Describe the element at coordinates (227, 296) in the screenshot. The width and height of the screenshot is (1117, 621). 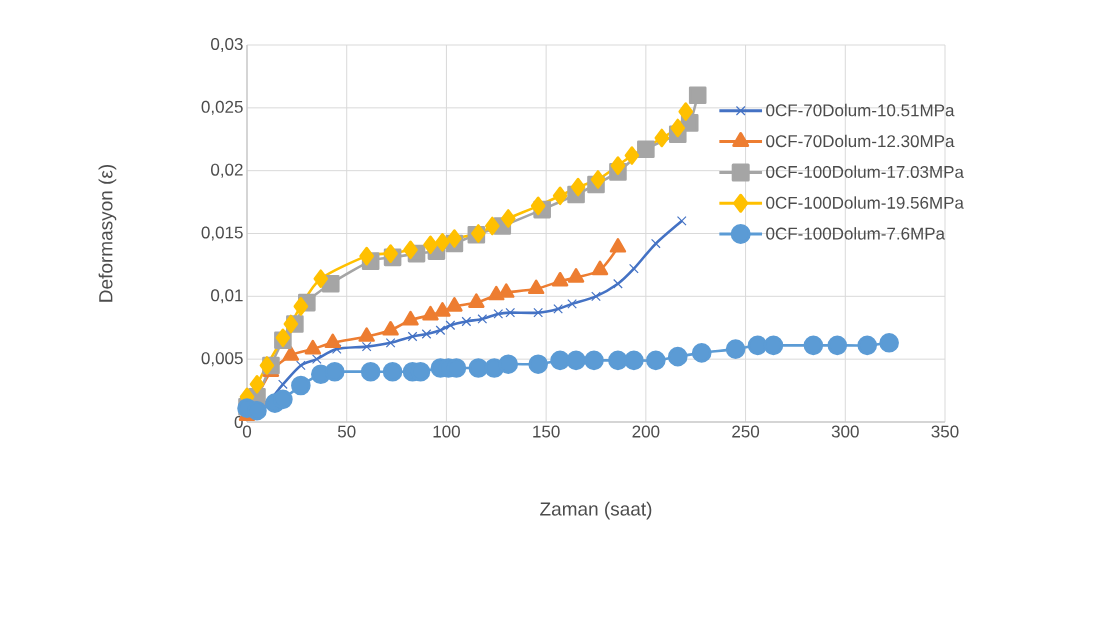
I see `y-tick-label: 0,01` at that location.